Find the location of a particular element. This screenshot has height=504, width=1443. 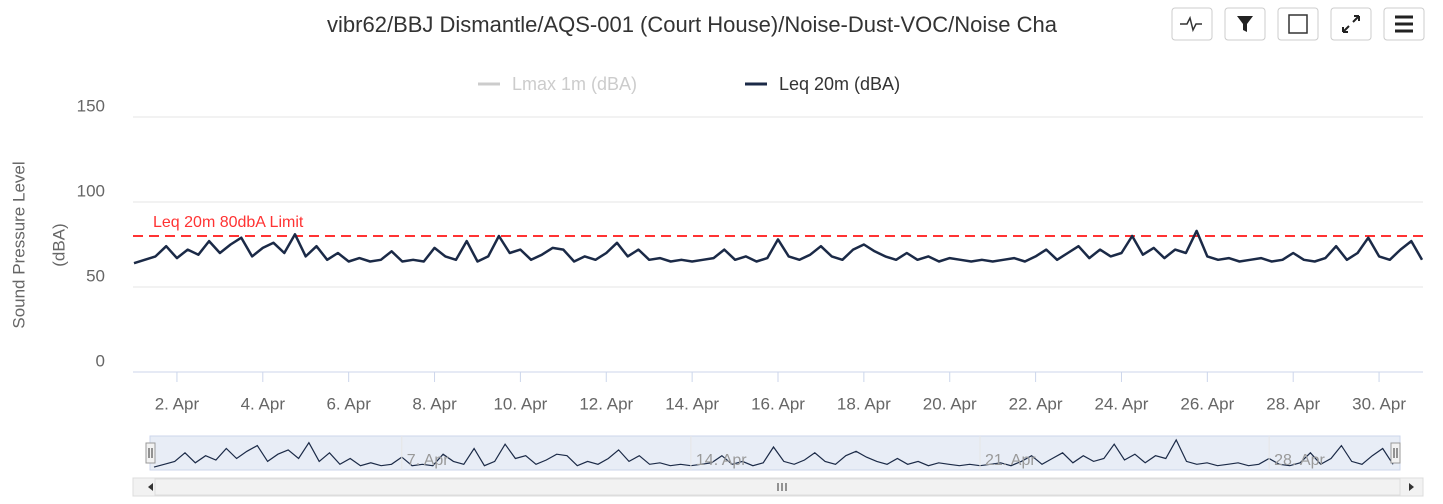

x-tick-label: 24. Apr is located at coordinates (1122, 403).